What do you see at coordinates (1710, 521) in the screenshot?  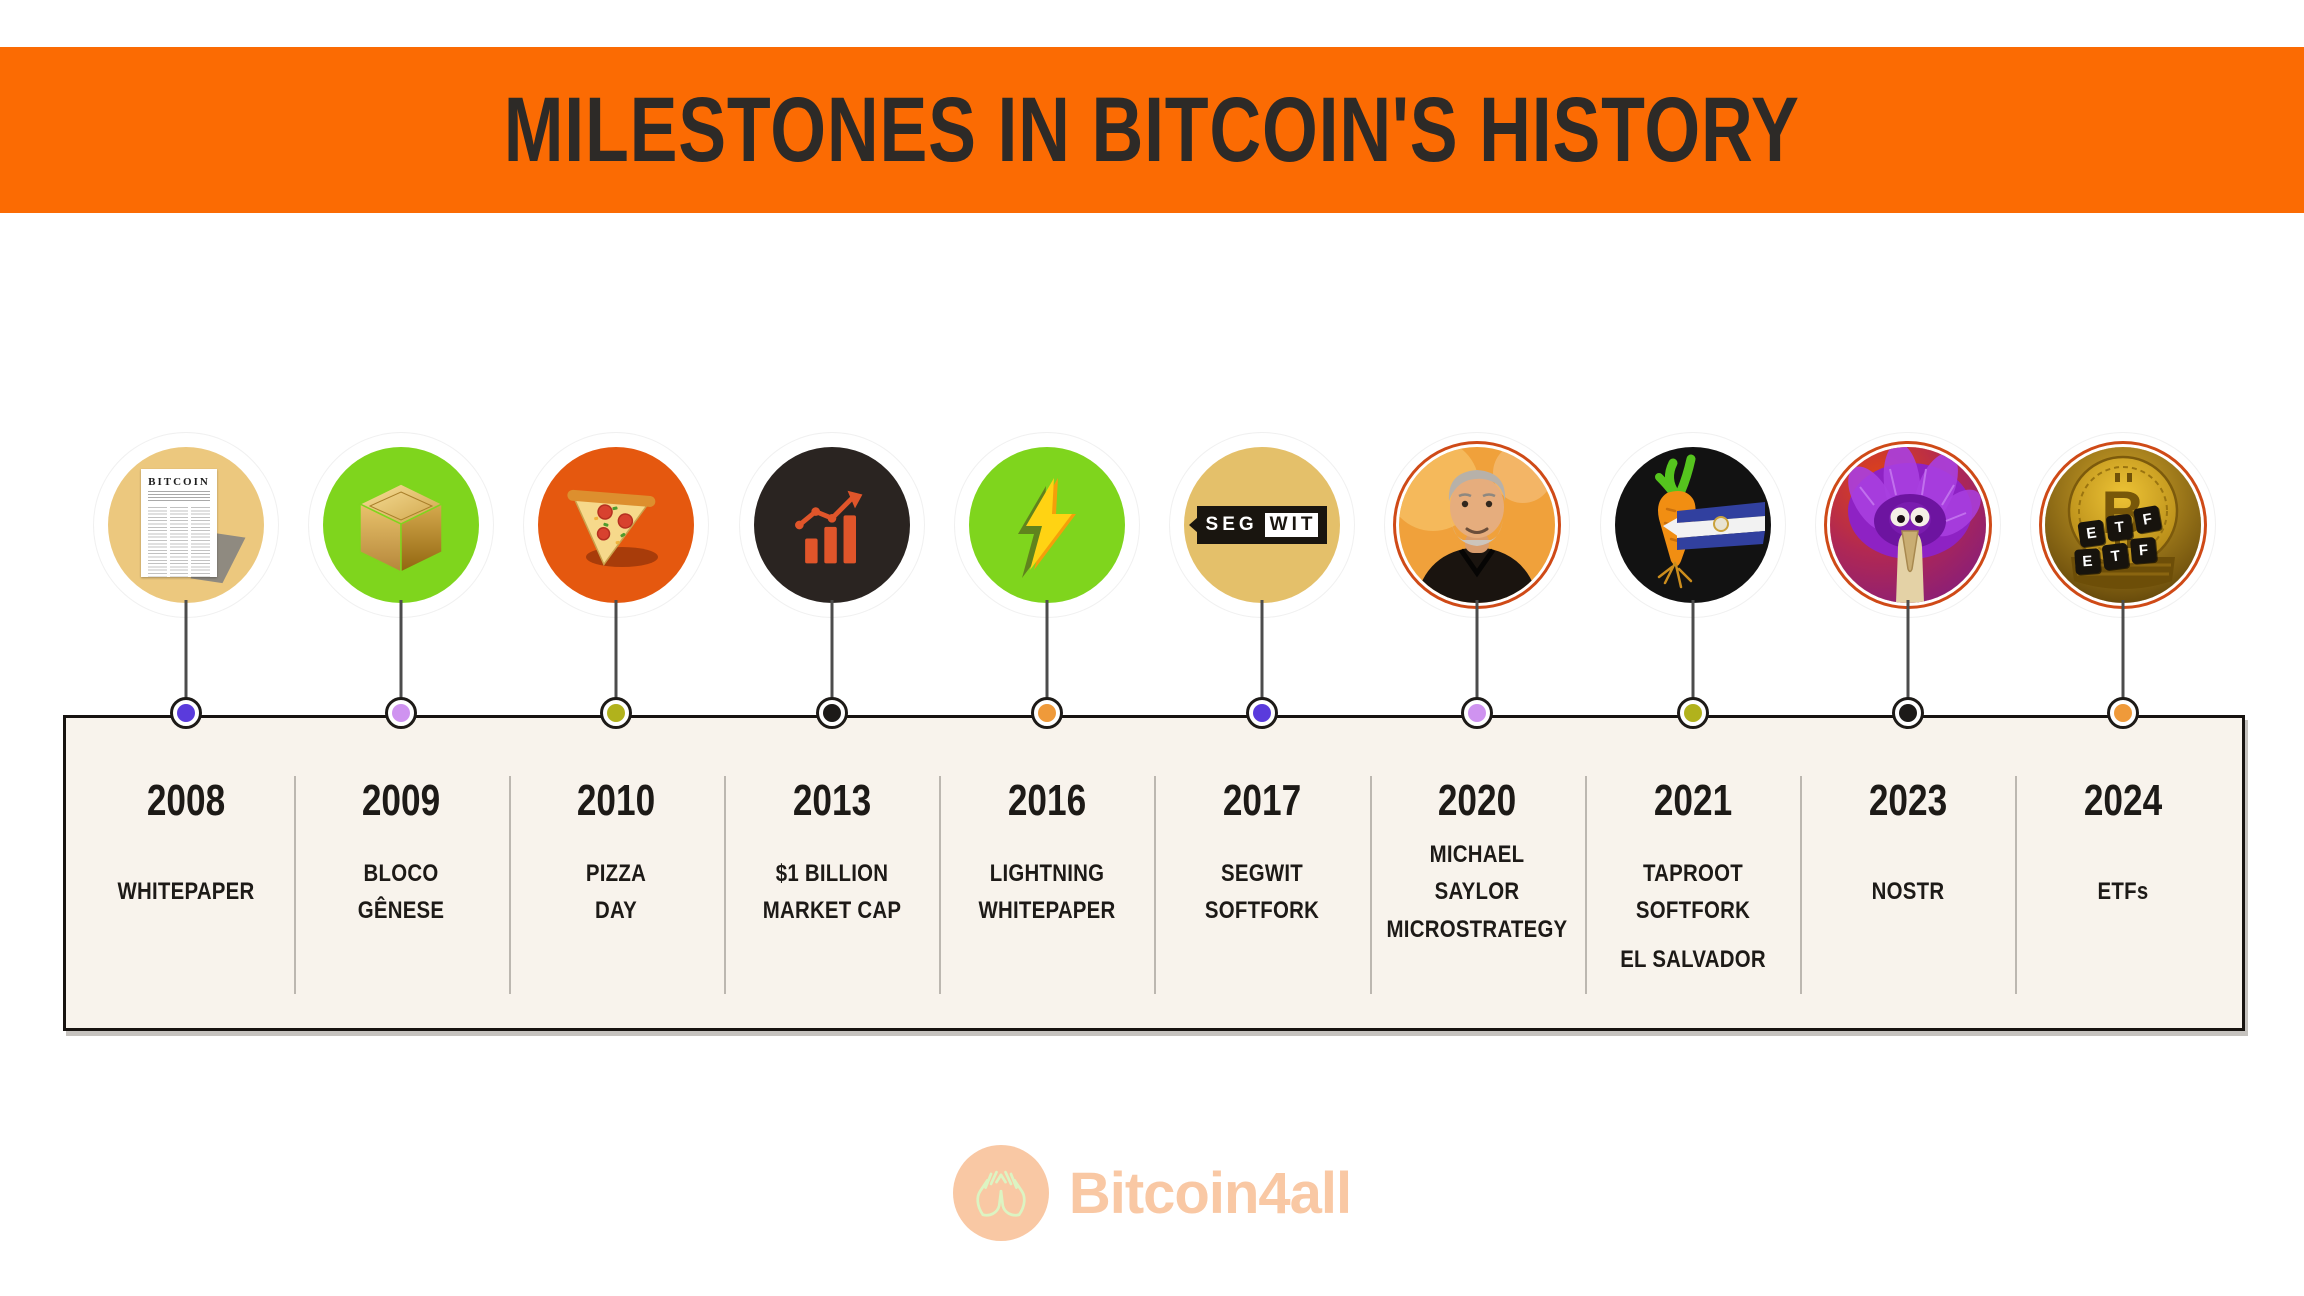 I see `taproot-el-salvador-icon` at bounding box center [1710, 521].